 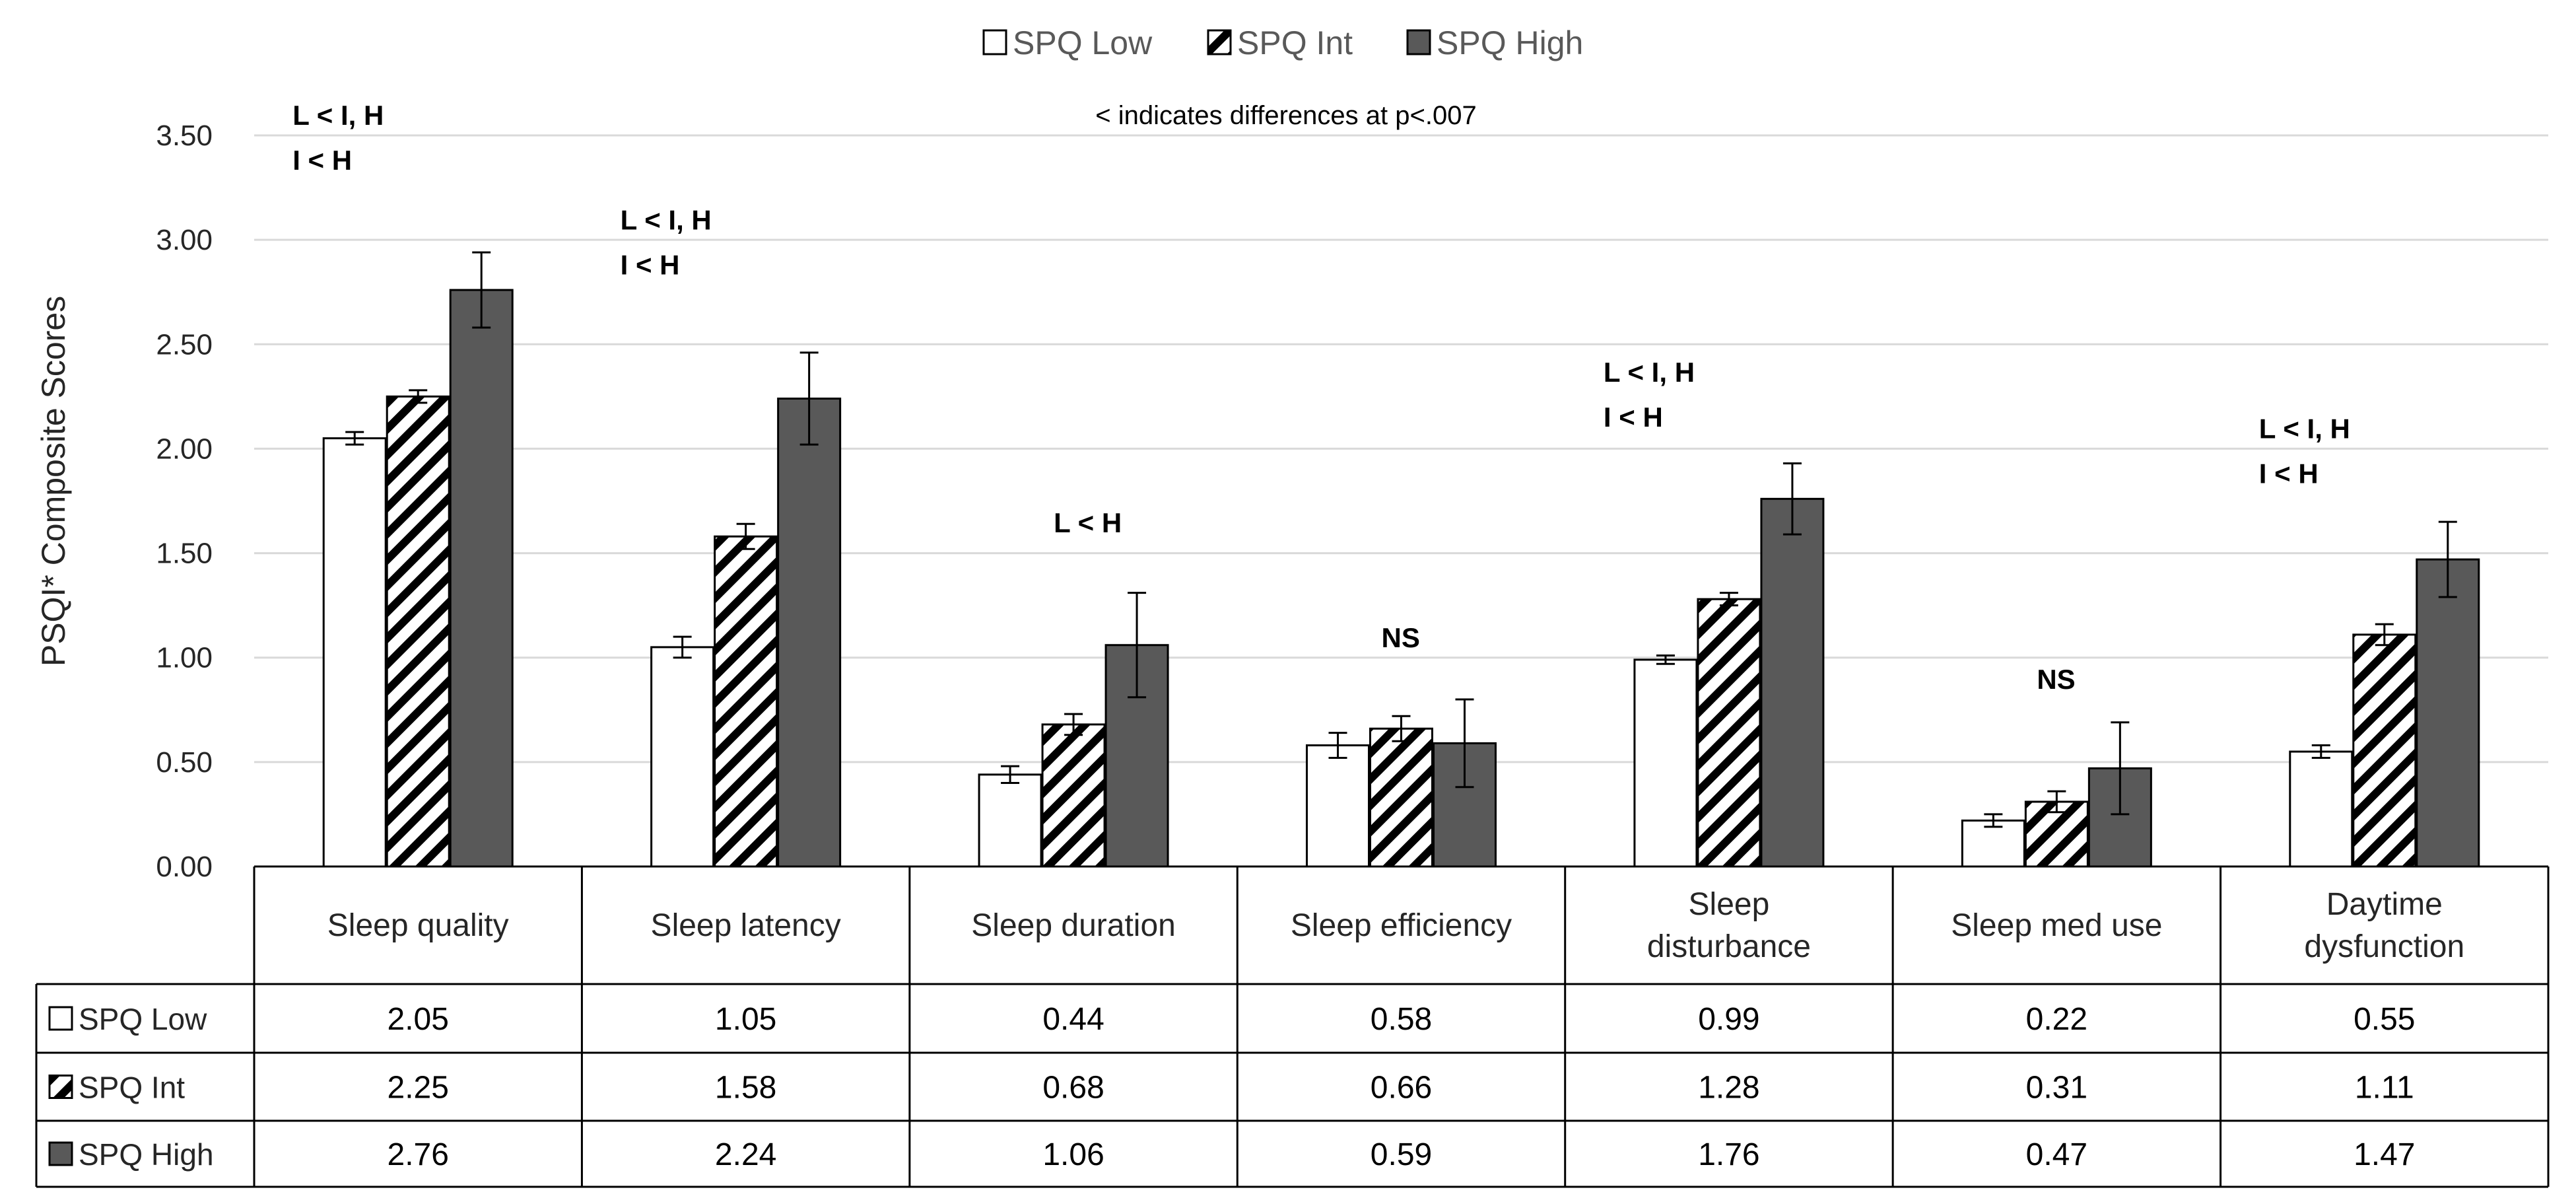 What do you see at coordinates (1083, 42) in the screenshot?
I see `legend-label: SPQ Low` at bounding box center [1083, 42].